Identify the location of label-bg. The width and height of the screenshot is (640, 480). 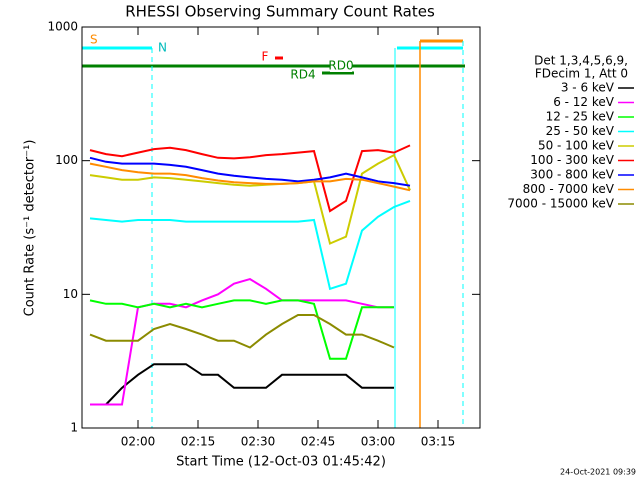
(341, 66).